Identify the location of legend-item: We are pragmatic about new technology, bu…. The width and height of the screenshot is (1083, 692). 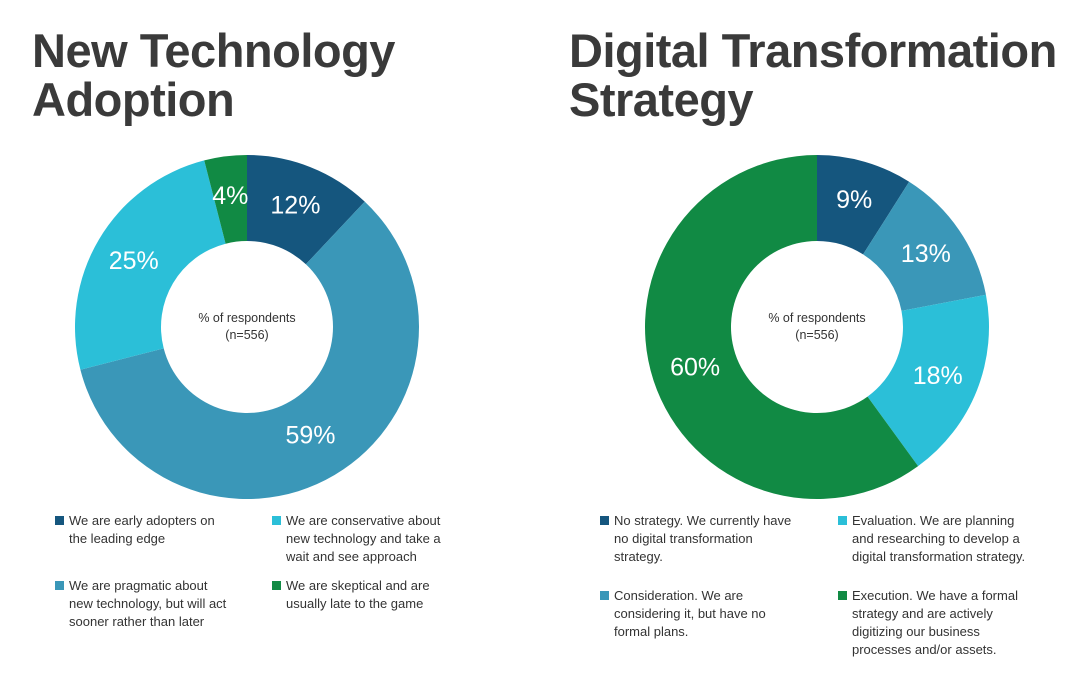
(165, 604).